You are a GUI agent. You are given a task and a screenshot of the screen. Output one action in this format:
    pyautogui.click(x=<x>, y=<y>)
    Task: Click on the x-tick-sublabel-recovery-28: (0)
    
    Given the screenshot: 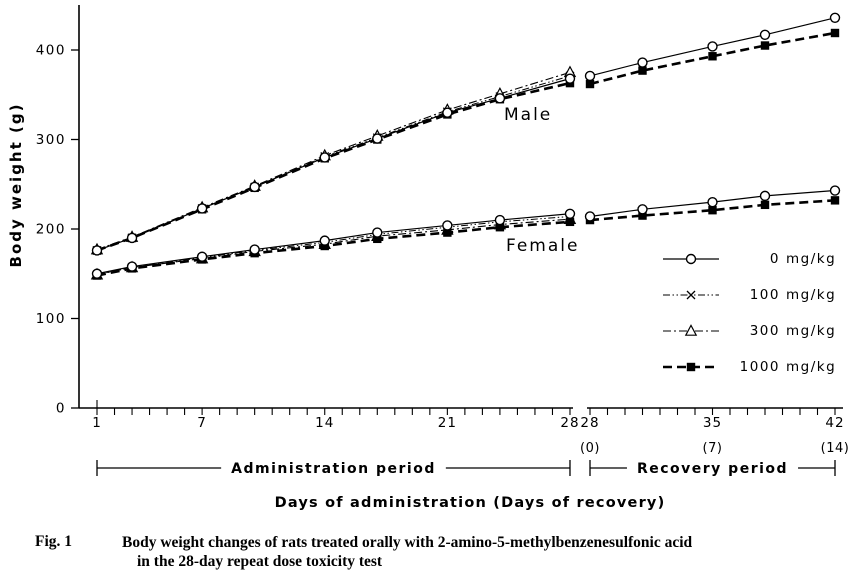 What is the action you would take?
    pyautogui.click(x=590, y=448)
    